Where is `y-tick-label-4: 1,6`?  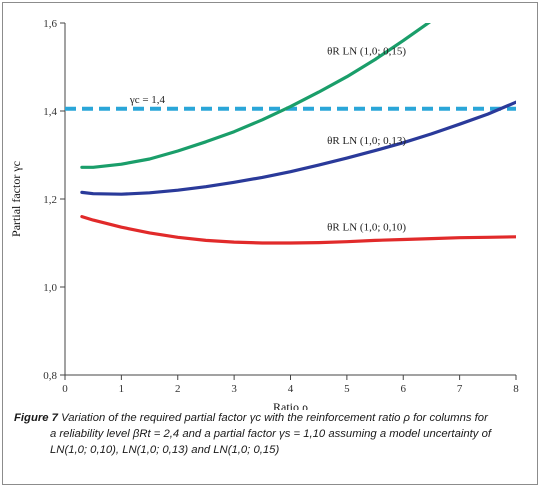 y-tick-label-4: 1,6 is located at coordinates (50, 24).